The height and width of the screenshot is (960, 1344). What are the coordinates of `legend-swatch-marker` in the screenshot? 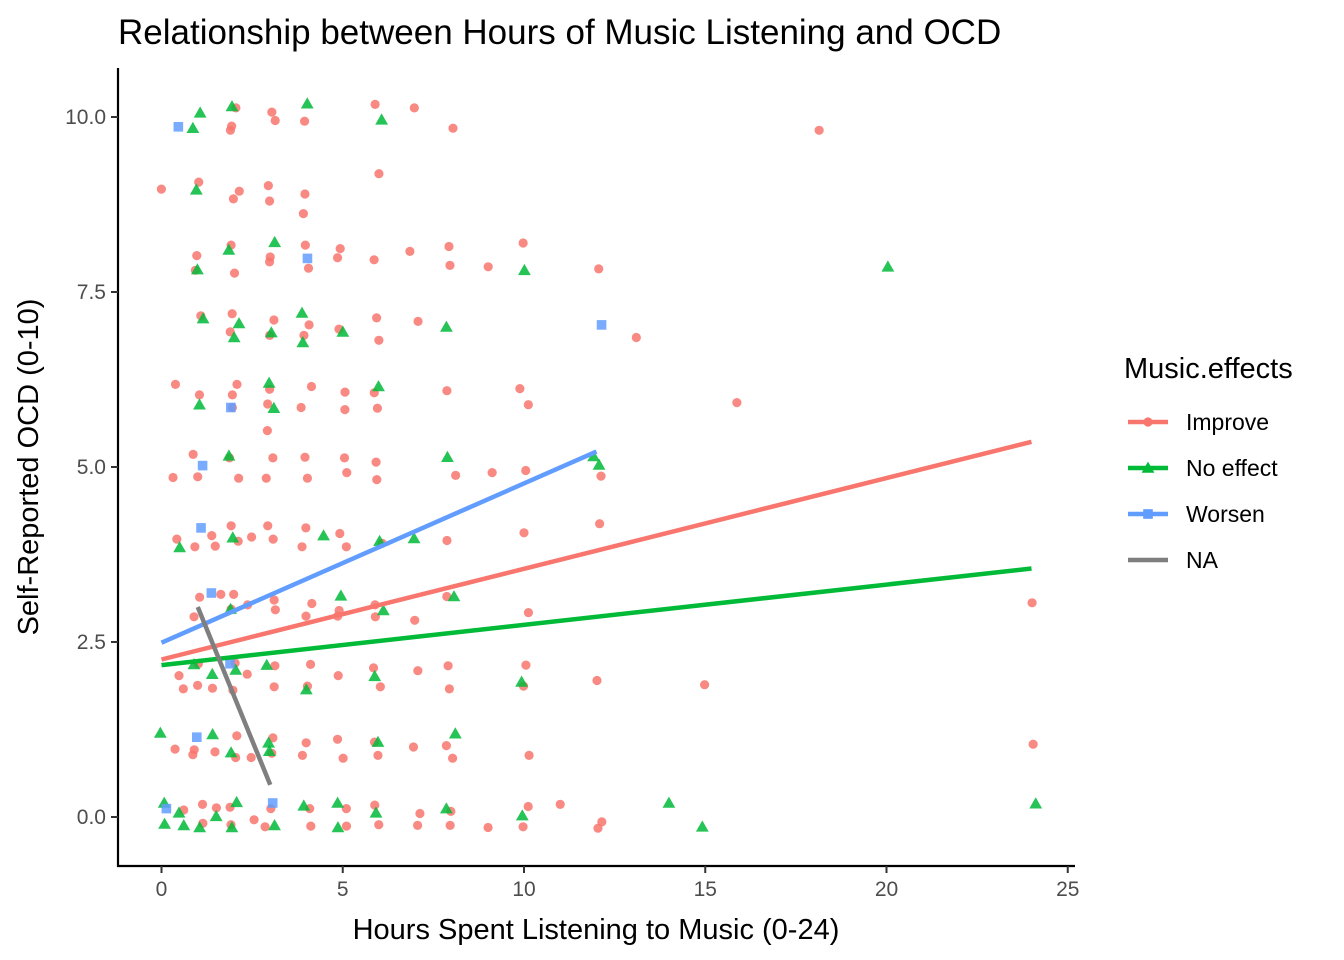 It's located at (1148, 514).